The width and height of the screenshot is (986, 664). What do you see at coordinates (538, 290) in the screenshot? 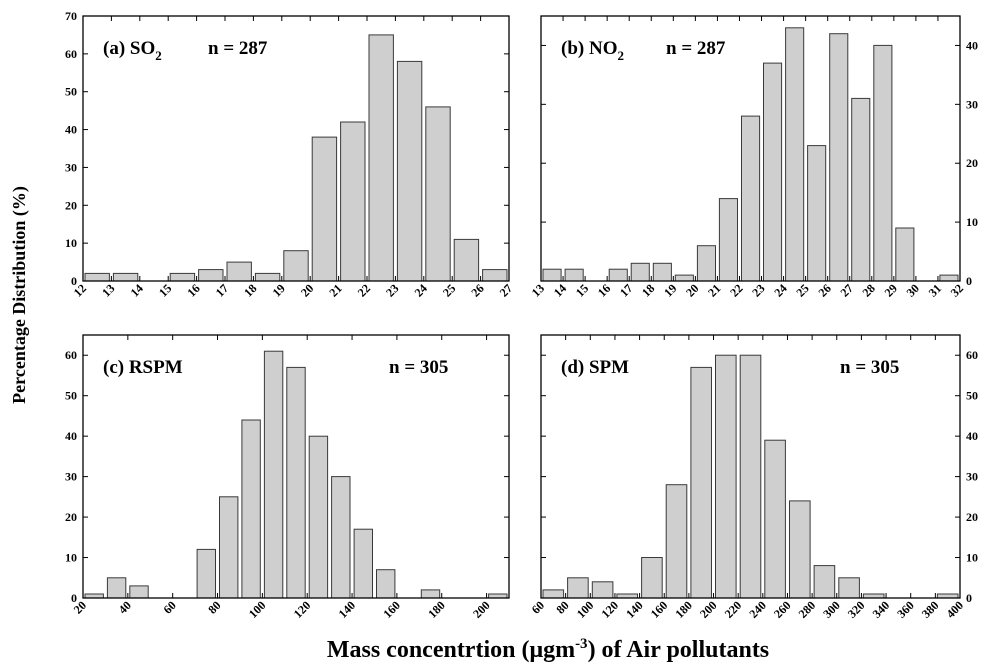
I see `x-tick-label-b-13: 13` at bounding box center [538, 290].